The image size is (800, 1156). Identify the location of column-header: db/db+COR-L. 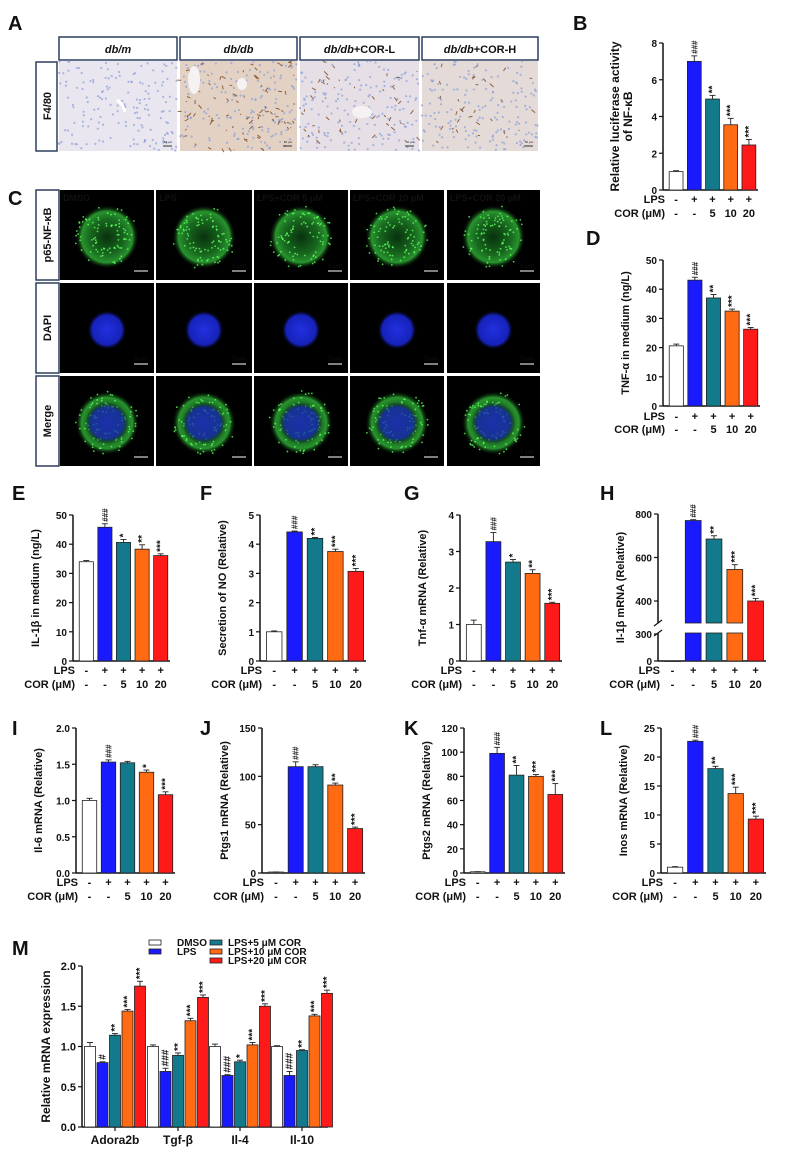
(359, 50).